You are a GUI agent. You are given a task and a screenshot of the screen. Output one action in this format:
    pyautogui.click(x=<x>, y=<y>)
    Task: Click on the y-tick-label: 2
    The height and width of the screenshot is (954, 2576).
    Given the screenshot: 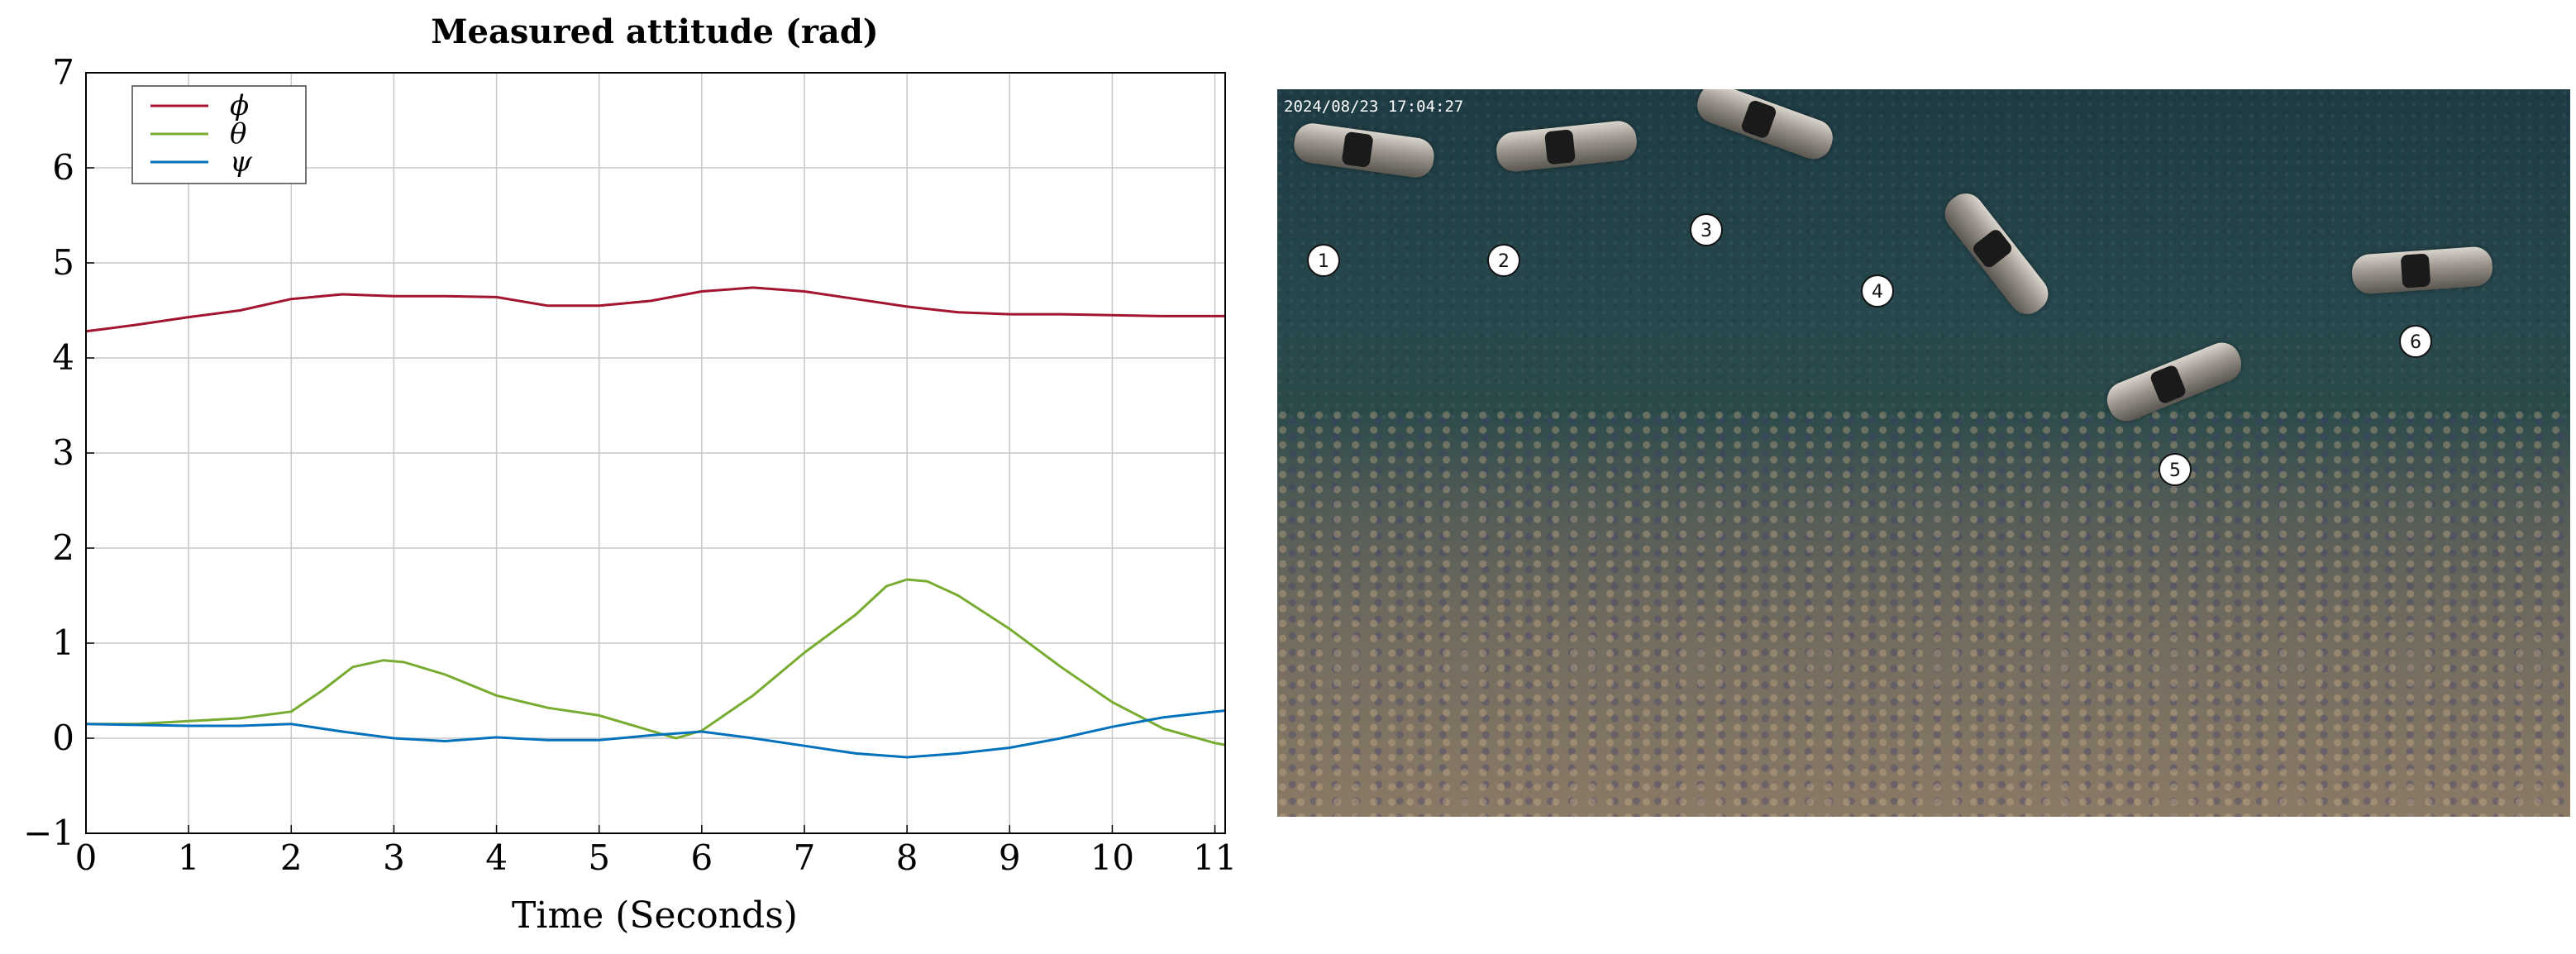 What is the action you would take?
    pyautogui.click(x=63, y=547)
    